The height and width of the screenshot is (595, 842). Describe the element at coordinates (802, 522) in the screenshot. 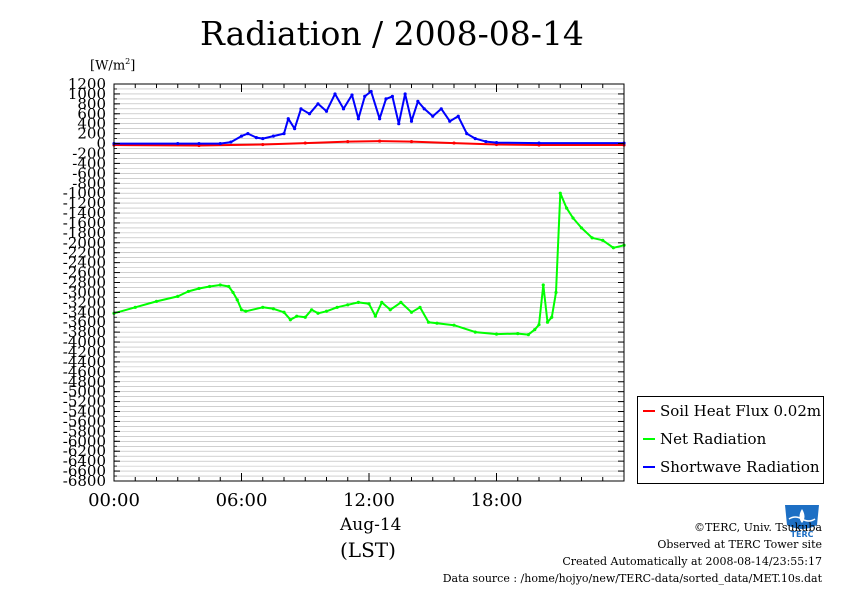

I see `terc-logo-icon: TERC` at that location.